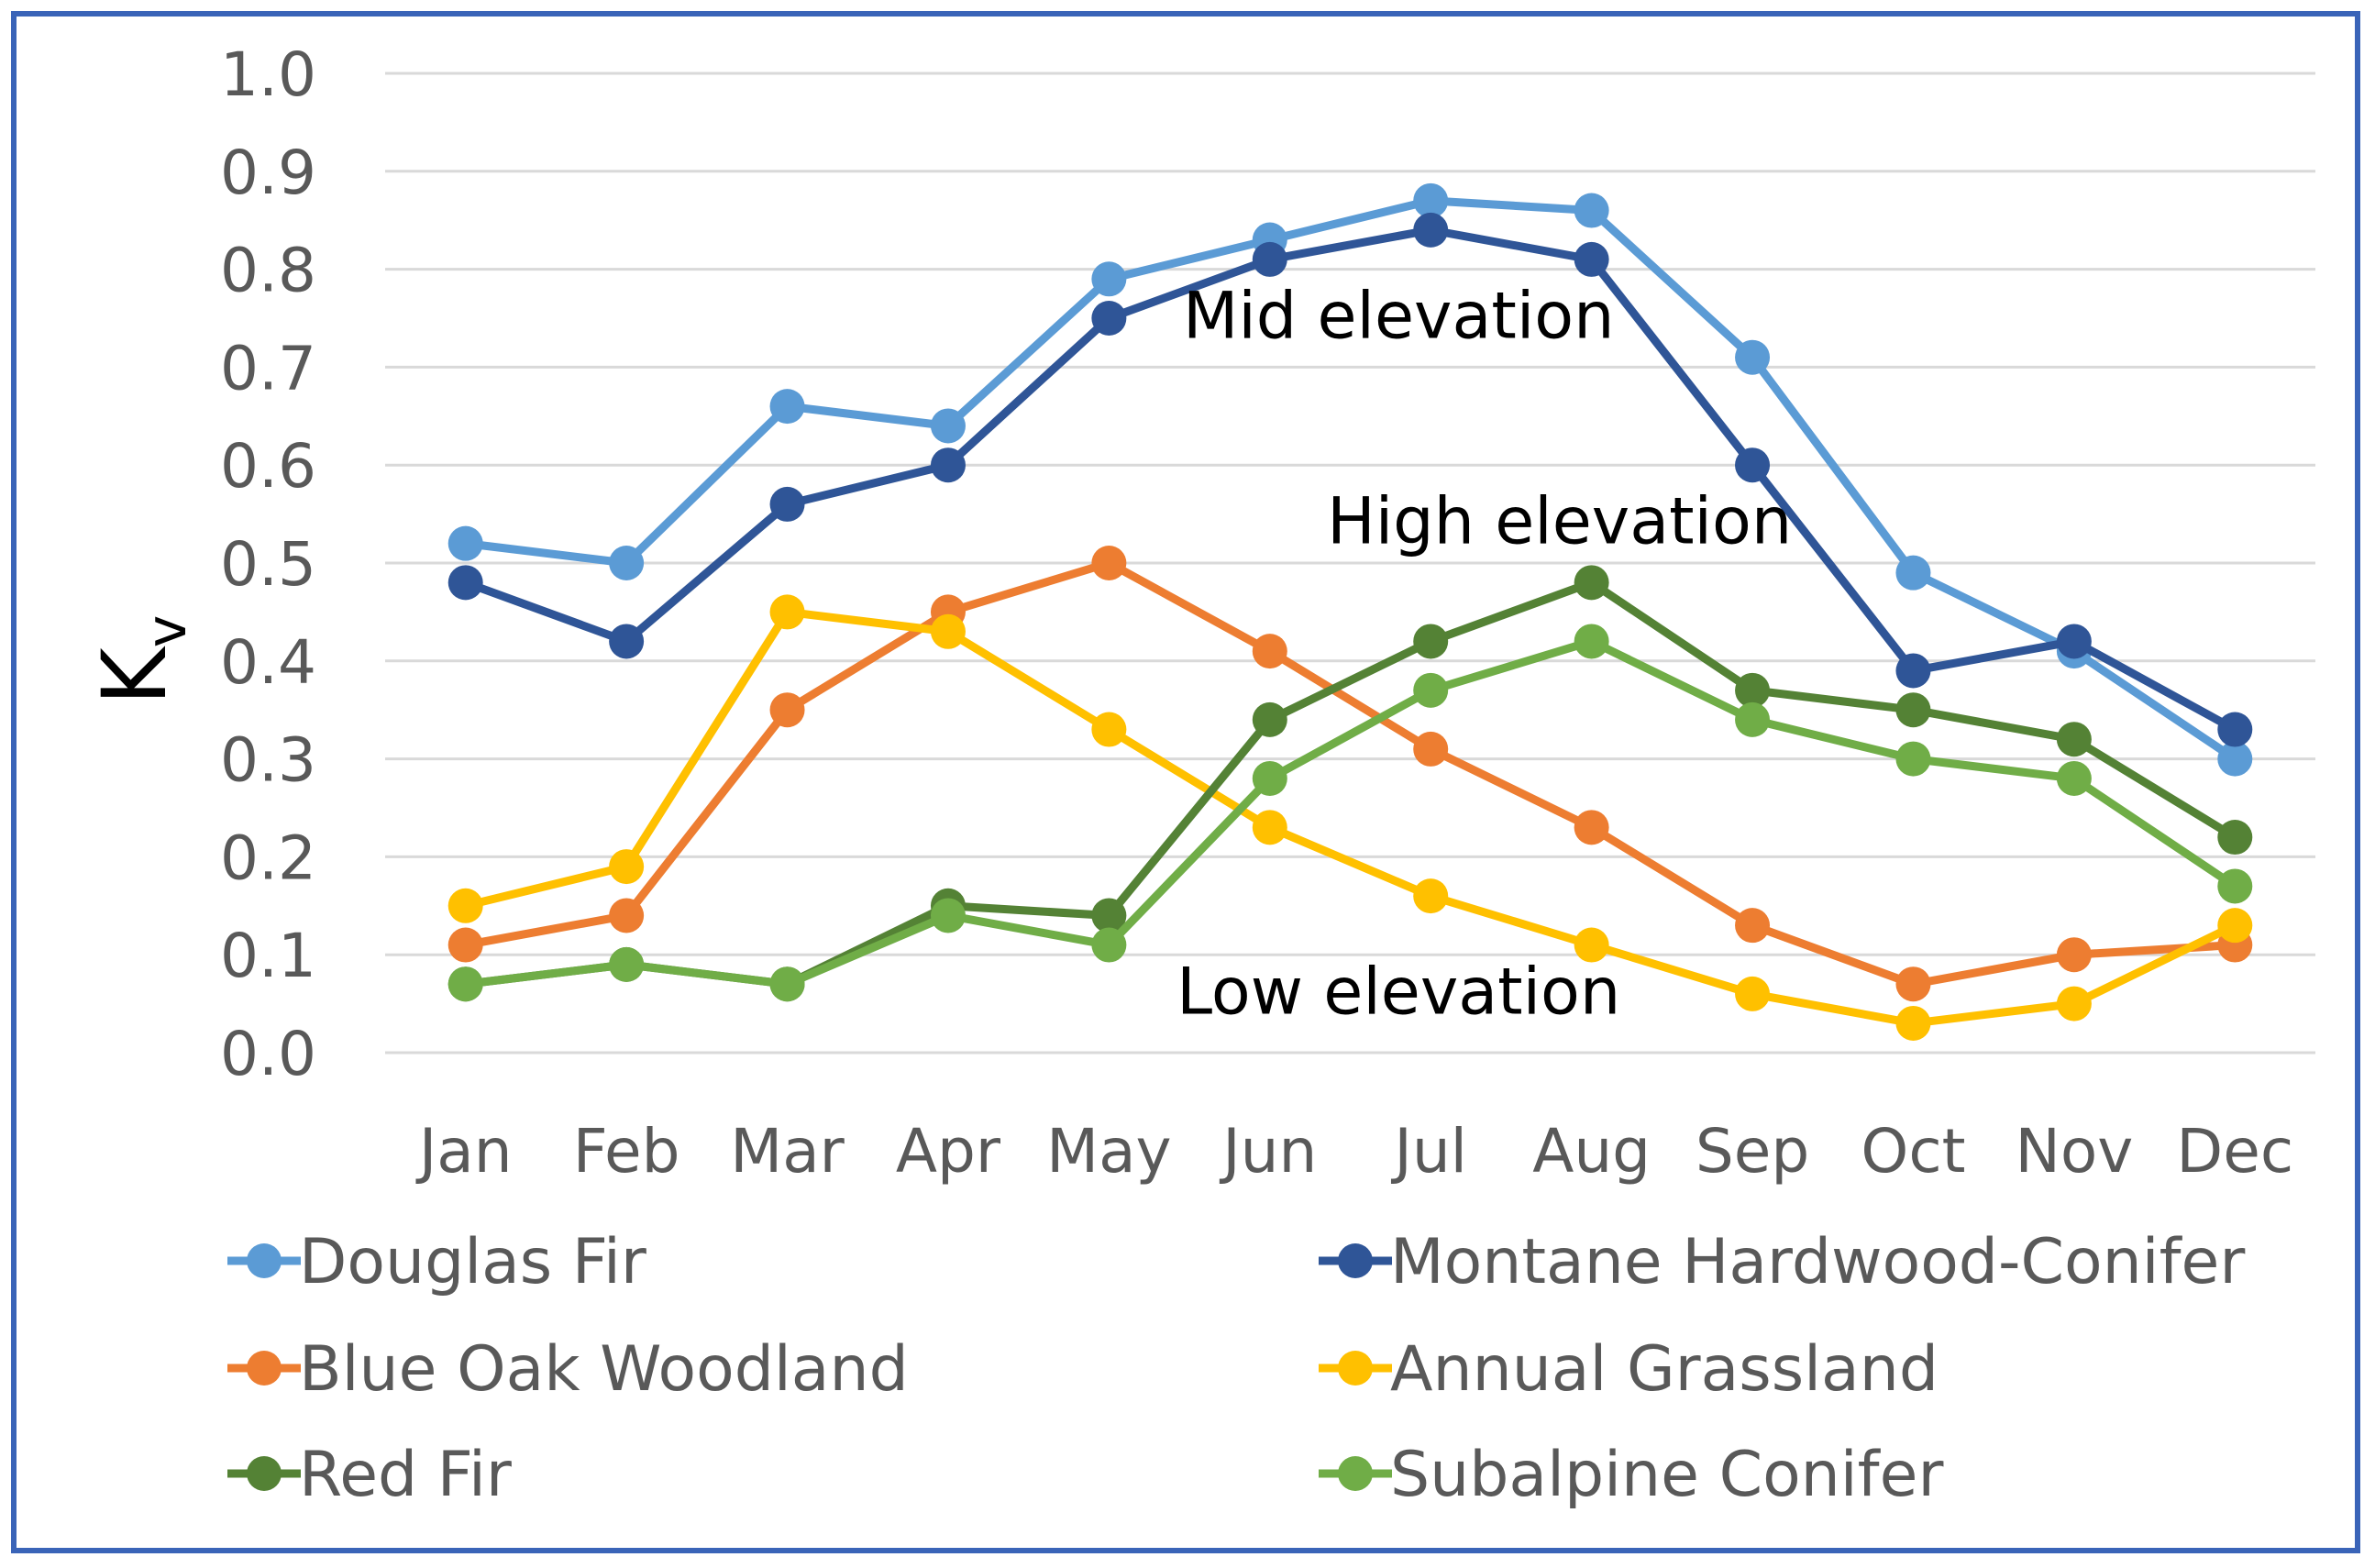 The width and height of the screenshot is (2375, 1568). What do you see at coordinates (2235, 1151) in the screenshot?
I see `x-tick-label: Dec` at bounding box center [2235, 1151].